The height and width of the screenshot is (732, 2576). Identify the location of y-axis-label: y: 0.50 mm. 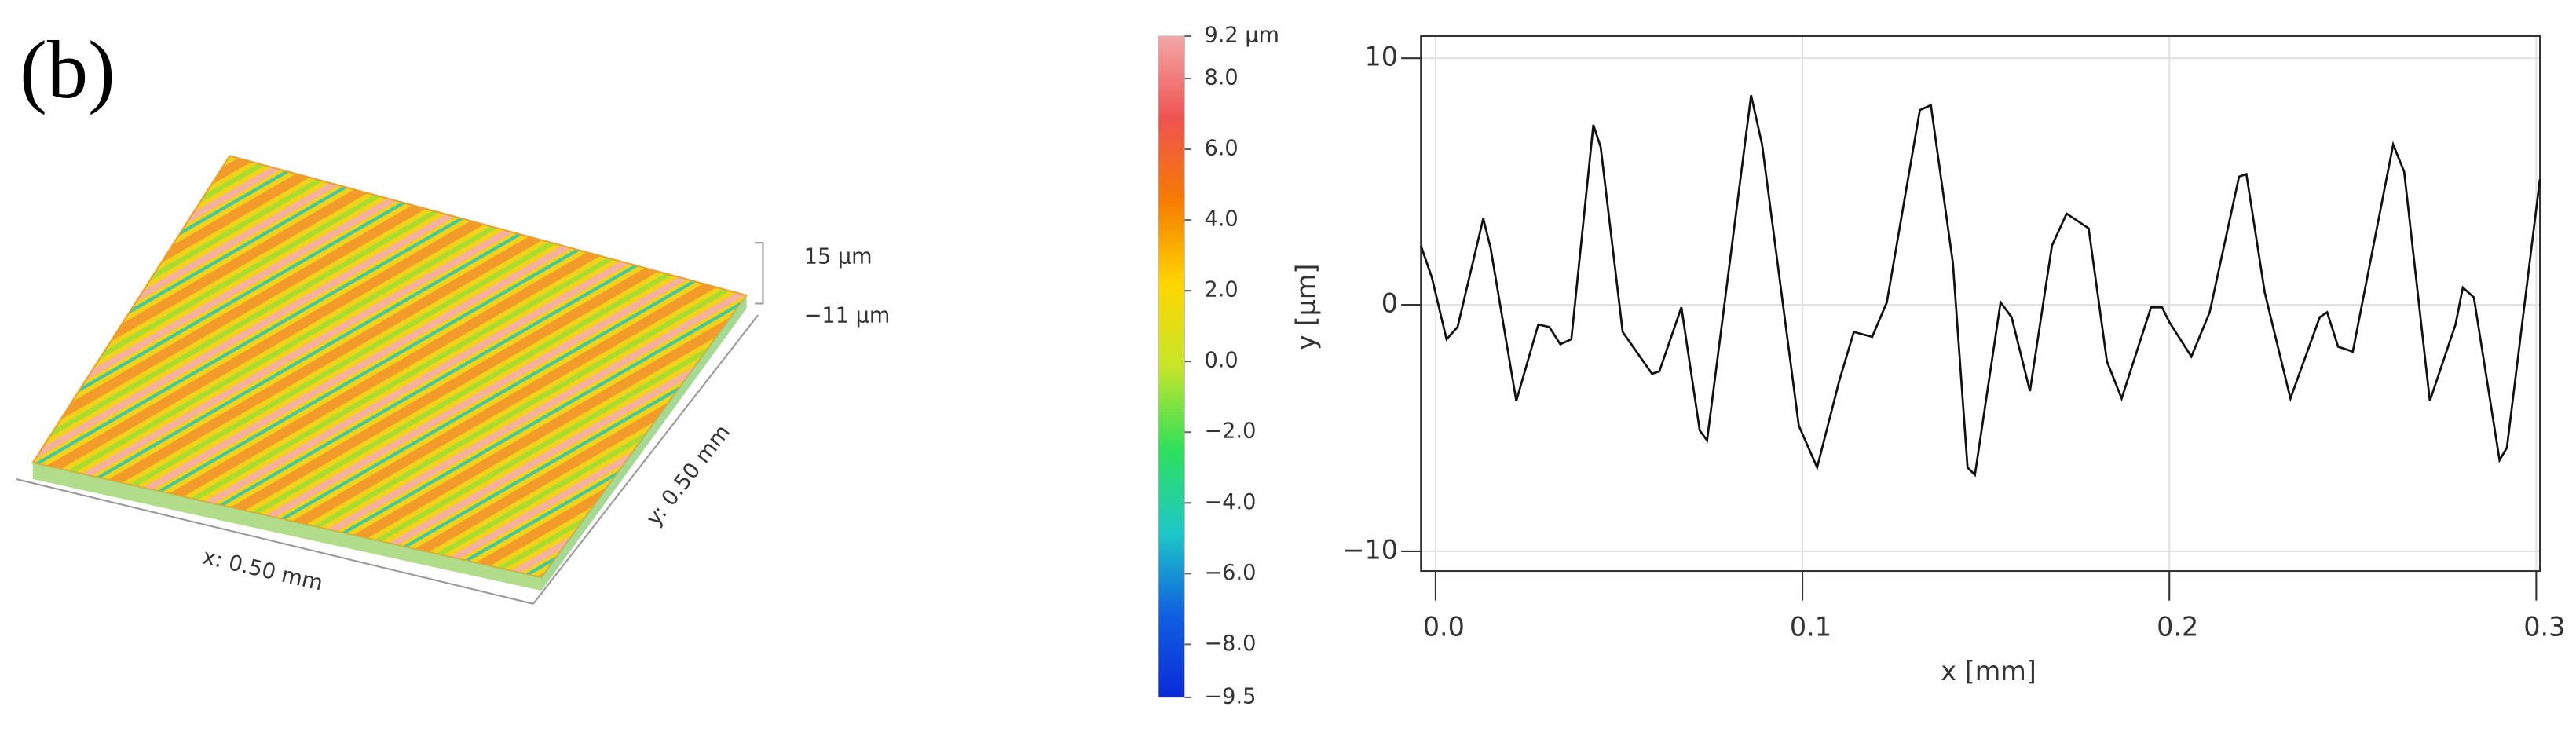
(689, 475).